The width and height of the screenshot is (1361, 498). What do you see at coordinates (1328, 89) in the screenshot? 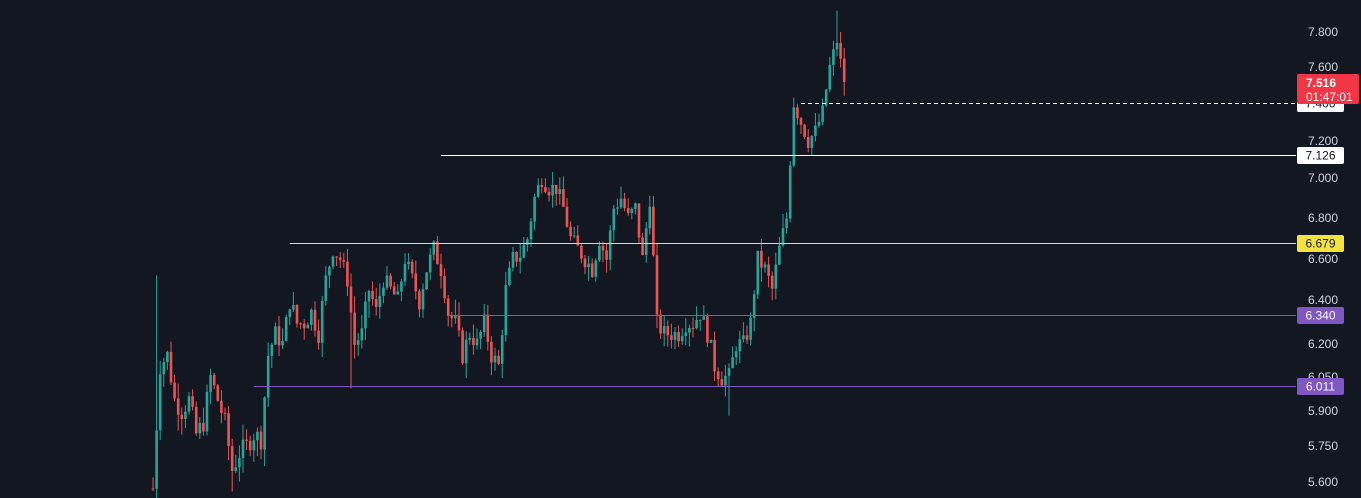
I see `current-price-badge` at bounding box center [1328, 89].